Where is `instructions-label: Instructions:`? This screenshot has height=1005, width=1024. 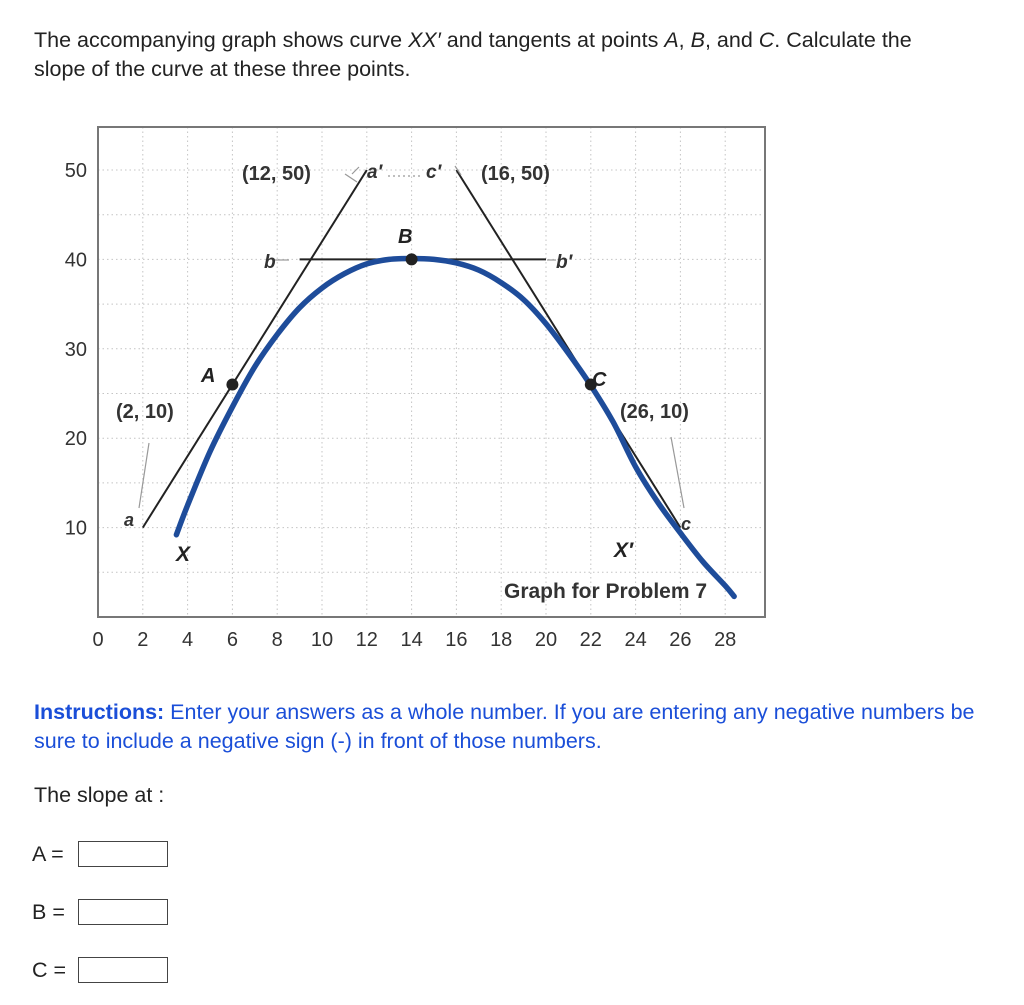 instructions-label: Instructions: is located at coordinates (99, 712).